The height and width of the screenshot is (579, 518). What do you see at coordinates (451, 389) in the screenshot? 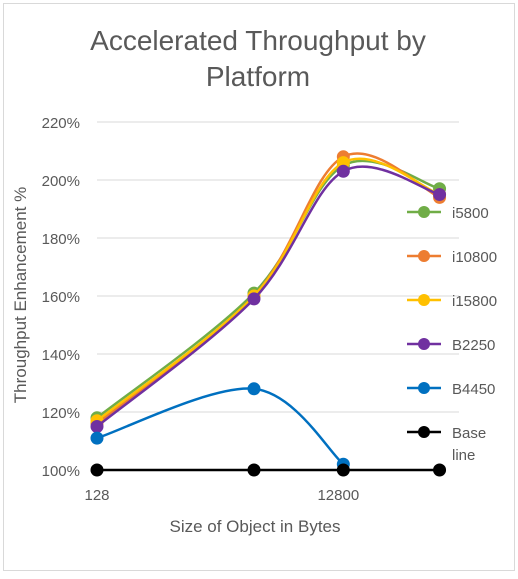
I see `legend-item: B4450` at bounding box center [451, 389].